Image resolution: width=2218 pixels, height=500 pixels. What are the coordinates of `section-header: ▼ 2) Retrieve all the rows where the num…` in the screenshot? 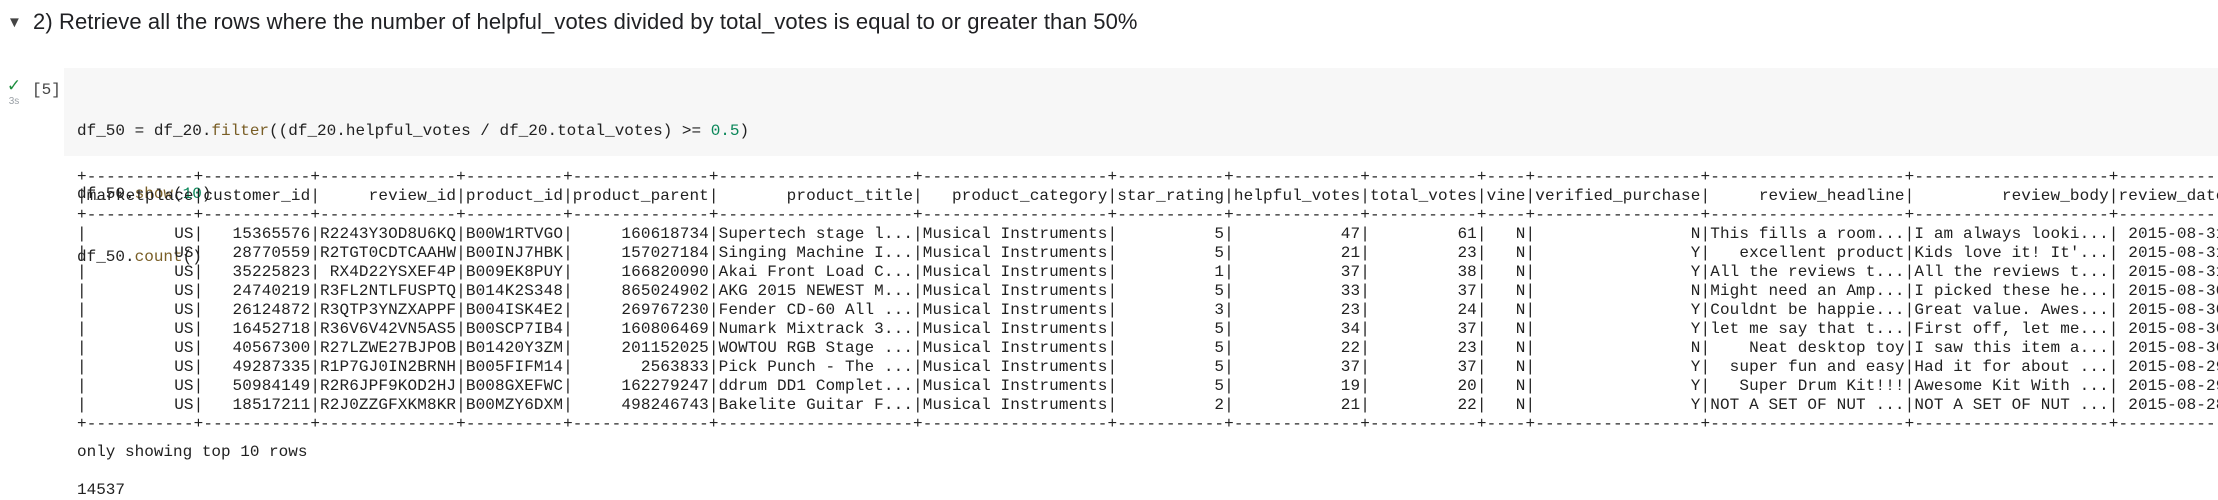 It's located at (1109, 22).